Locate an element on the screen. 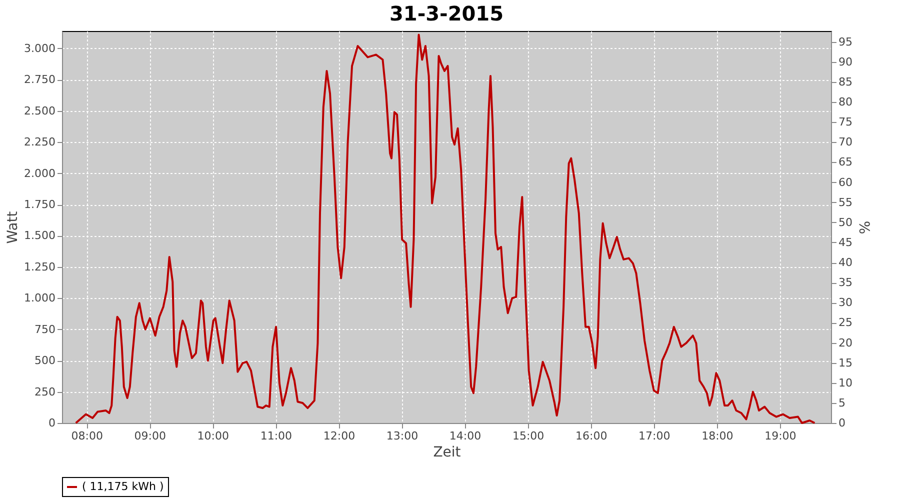 The image size is (900, 500). y2-axis-title: % is located at coordinates (863, 227).